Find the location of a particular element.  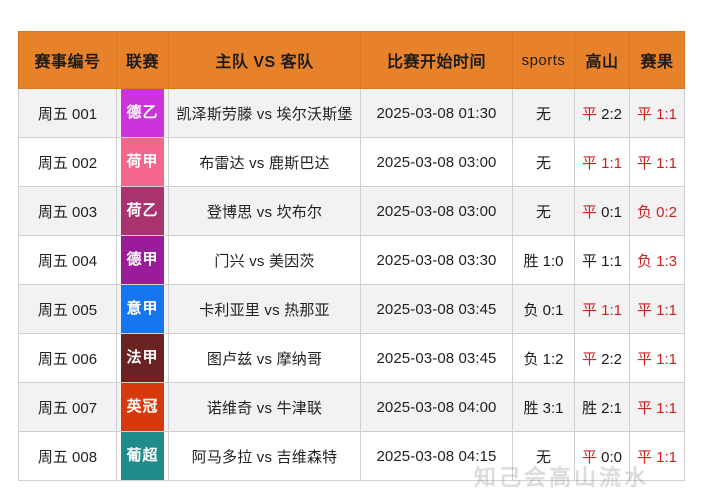

league-cell: 德甲 is located at coordinates (142, 260).